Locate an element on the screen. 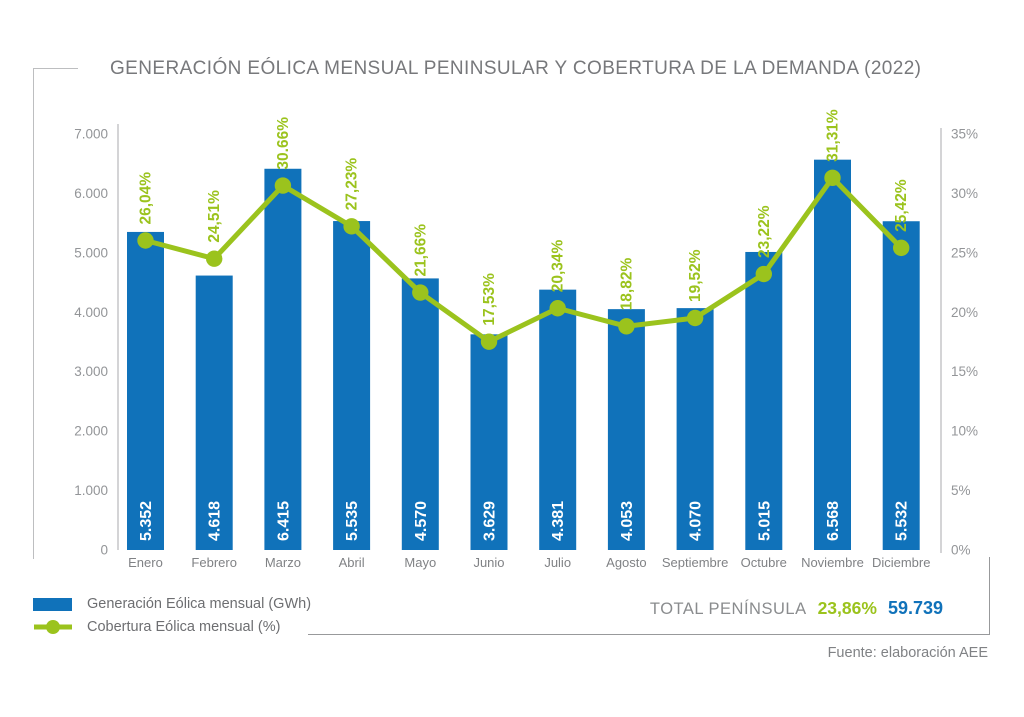 The height and width of the screenshot is (717, 1024). total-label: TOTAL PENÍNSULA is located at coordinates (728, 609).